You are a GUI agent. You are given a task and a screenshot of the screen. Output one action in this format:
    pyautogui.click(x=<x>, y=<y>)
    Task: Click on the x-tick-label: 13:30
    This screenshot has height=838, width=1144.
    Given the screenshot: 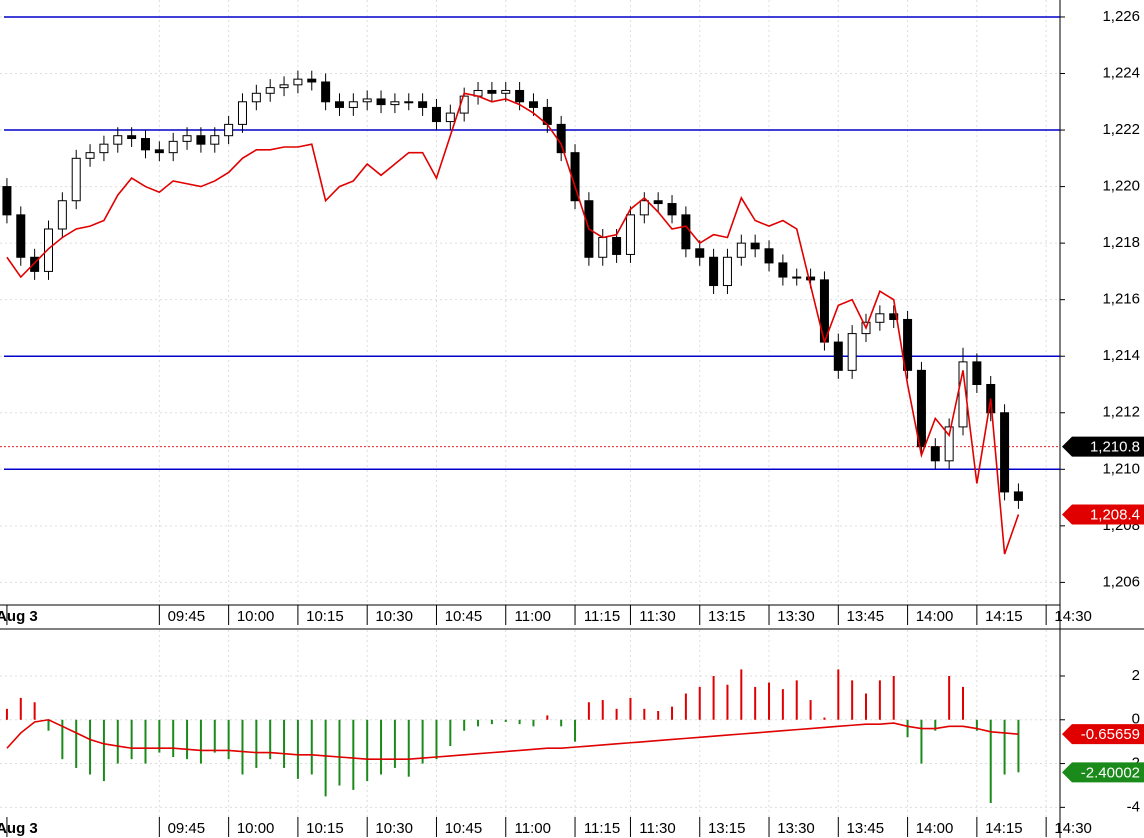 What is the action you would take?
    pyautogui.click(x=796, y=828)
    